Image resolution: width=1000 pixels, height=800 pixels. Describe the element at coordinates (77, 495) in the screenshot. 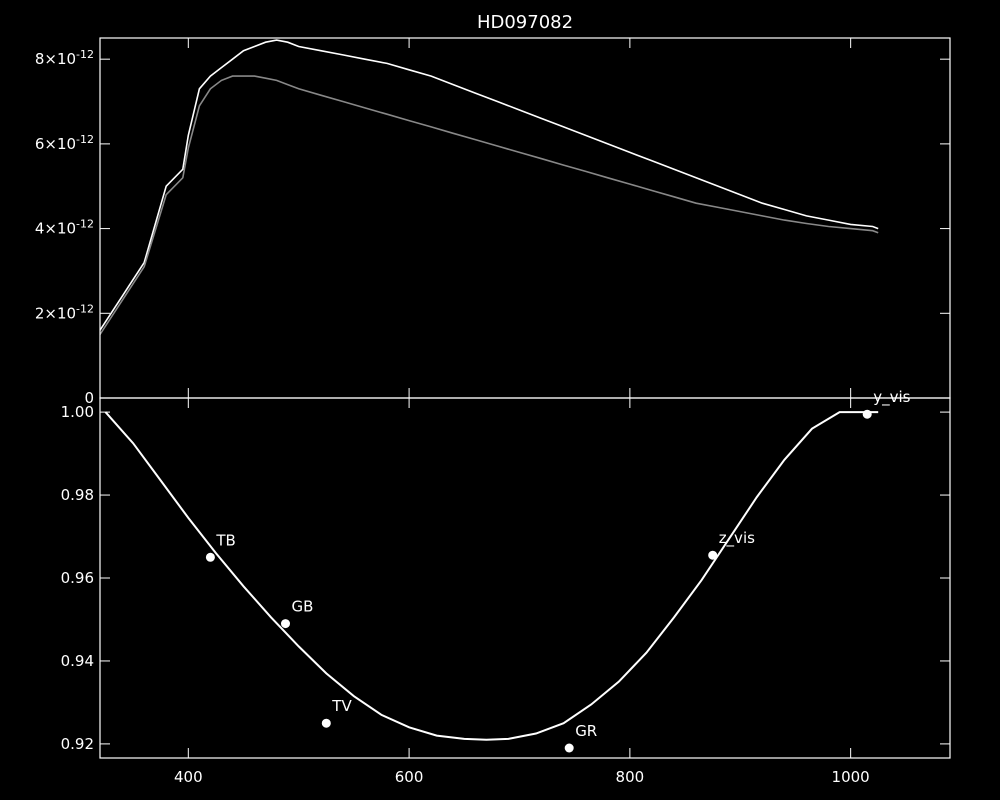

I see `ratio-y-tick-label: 0.98` at that location.